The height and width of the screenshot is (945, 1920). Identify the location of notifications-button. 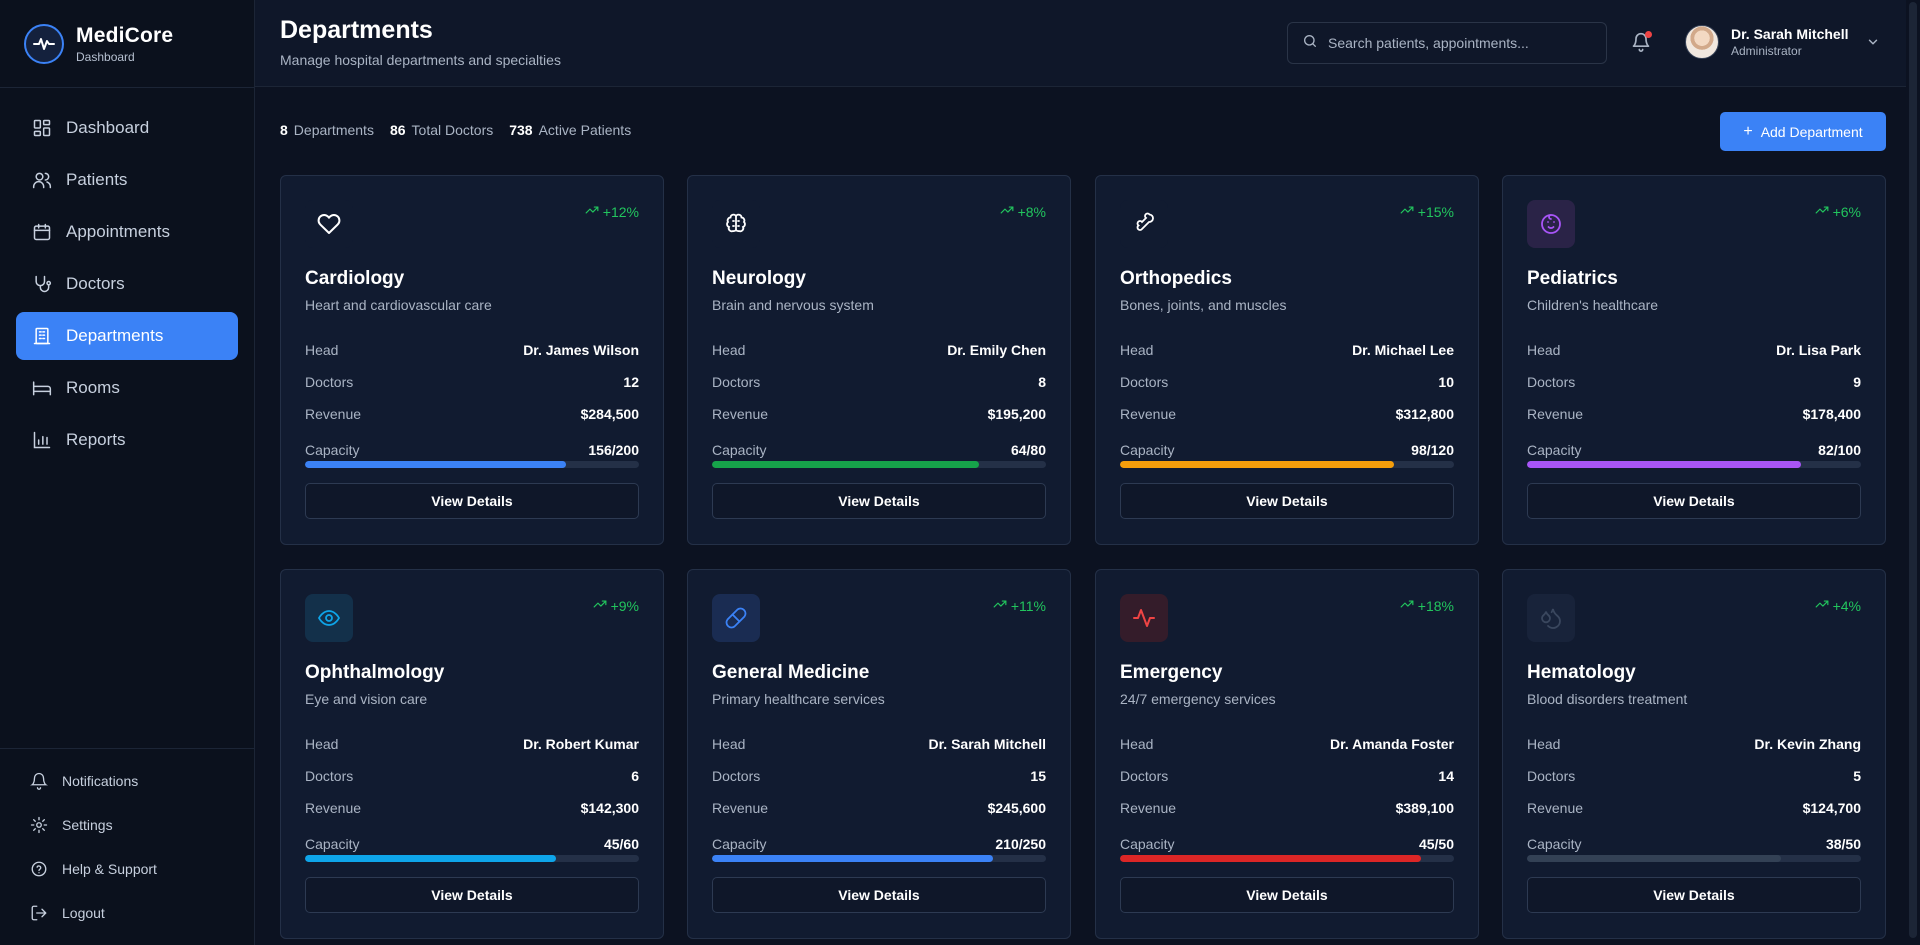
(1642, 42).